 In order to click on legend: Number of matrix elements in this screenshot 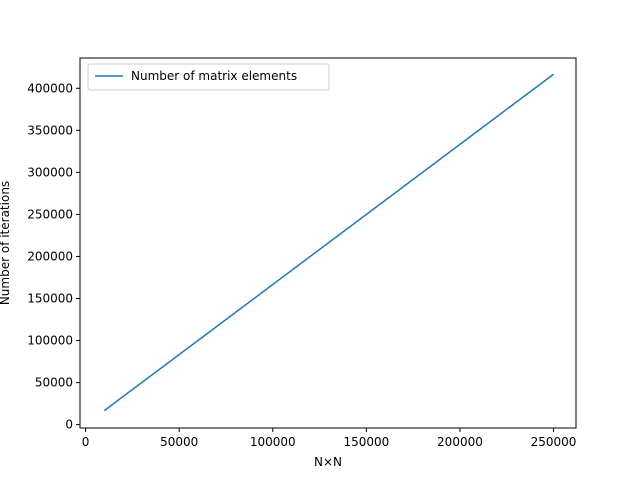, I will do `click(208, 77)`.